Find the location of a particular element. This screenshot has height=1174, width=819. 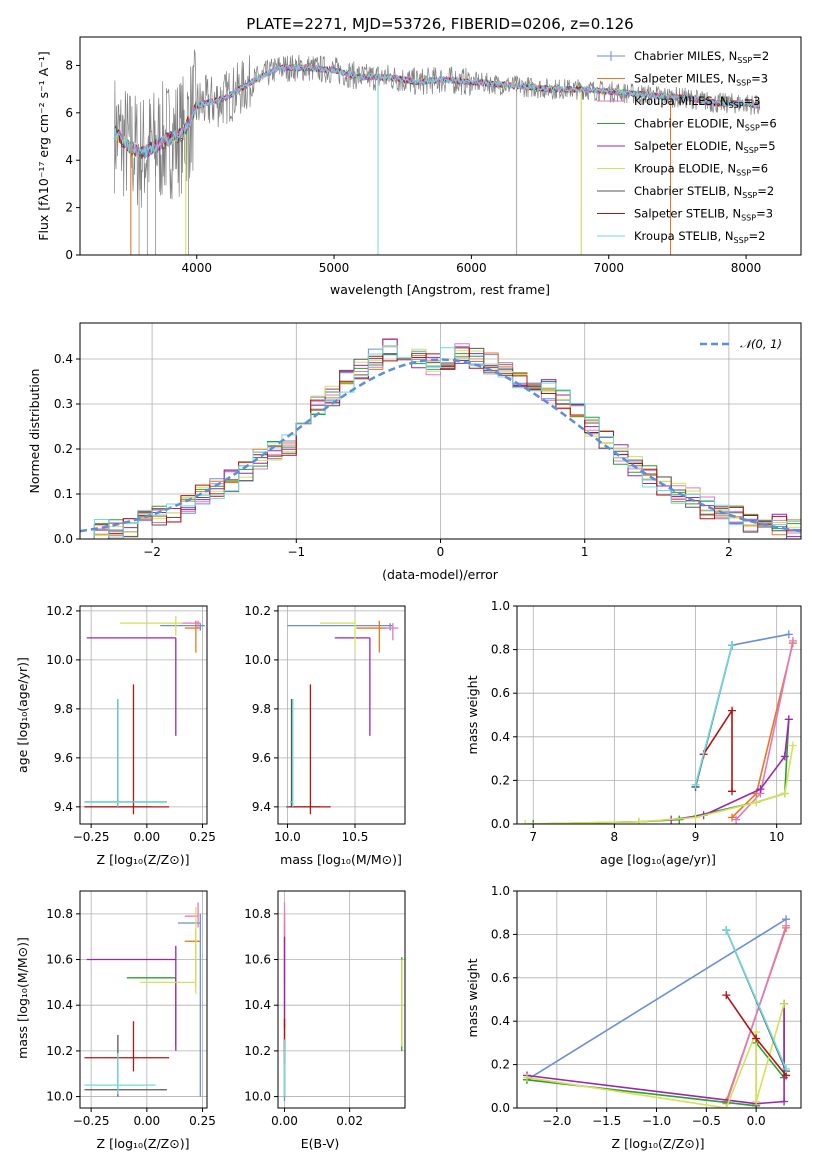

x-tick-label: 10.5 is located at coordinates (355, 837).